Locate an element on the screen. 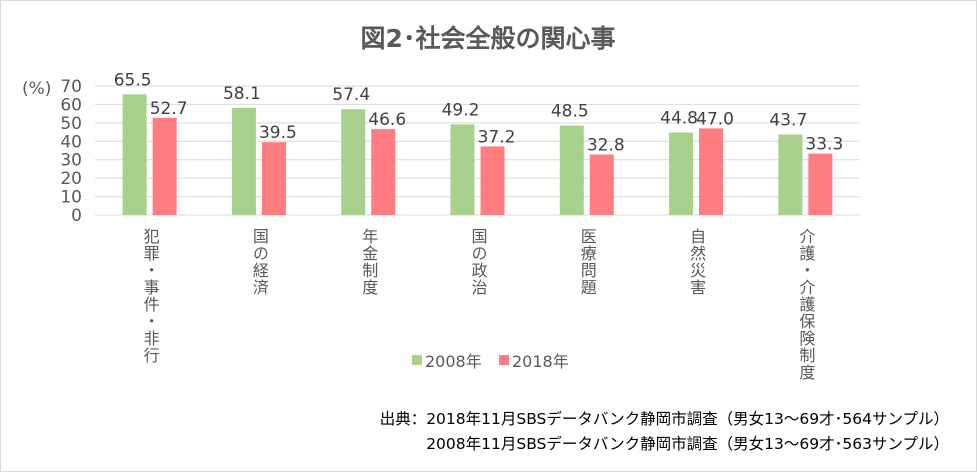 Image resolution: width=977 pixels, height=472 pixels. legend-item-2008: 2008年 is located at coordinates (447, 360).